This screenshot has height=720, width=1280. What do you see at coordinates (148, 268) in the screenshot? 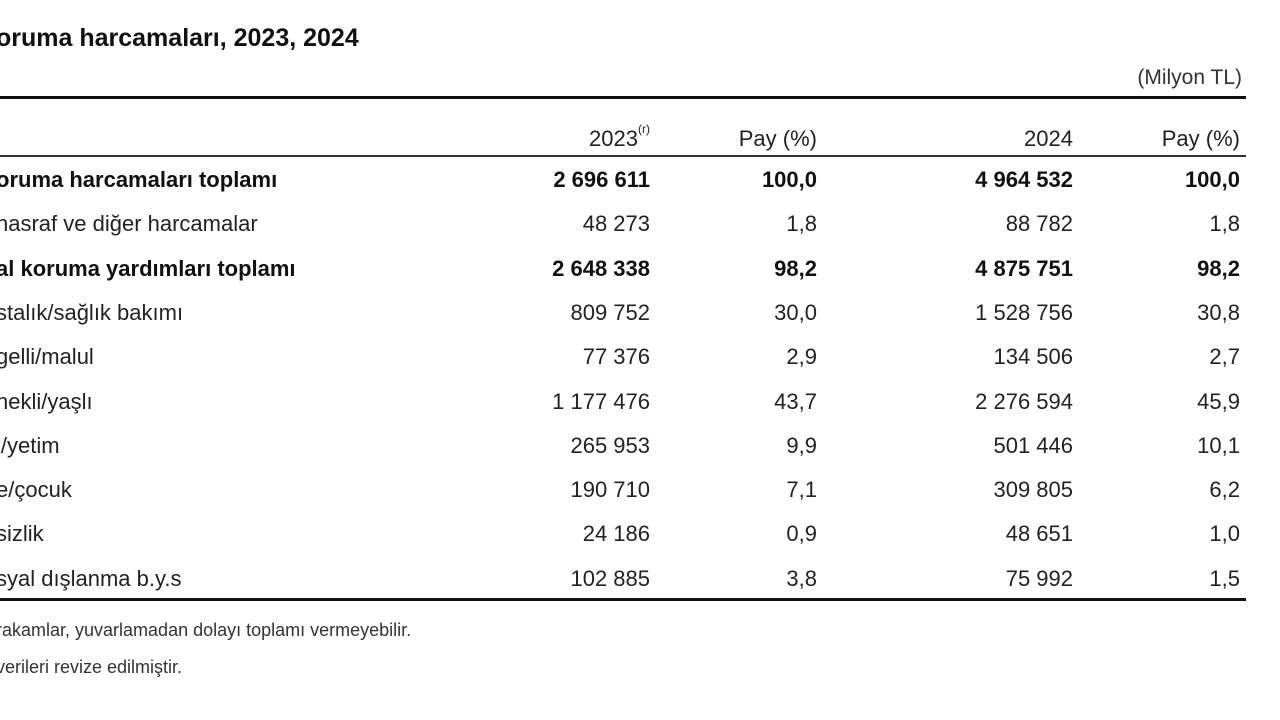
I see `row-label: al koruma yardımları toplamı` at bounding box center [148, 268].